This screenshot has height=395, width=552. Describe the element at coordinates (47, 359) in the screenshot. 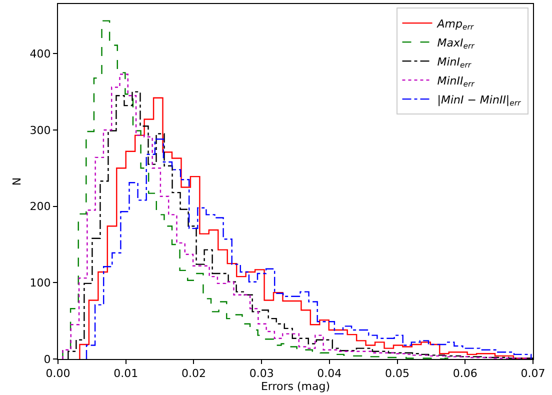

I see `y-tick-label: 0` at that location.